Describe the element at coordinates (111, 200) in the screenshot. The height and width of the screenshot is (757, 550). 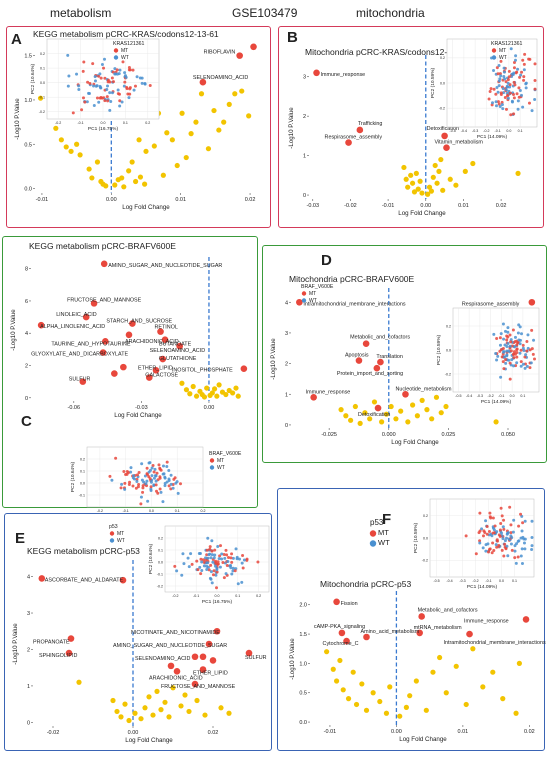
I see `x-tick-label: 0.00` at that location.